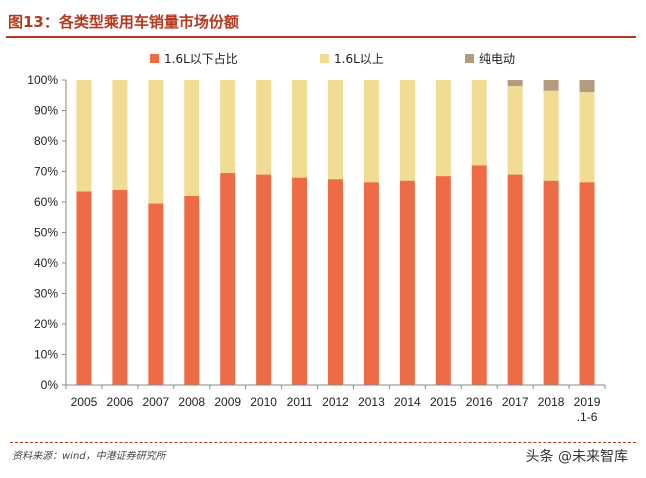  Describe the element at coordinates (576, 457) in the screenshot. I see `watermark: 头条 @未来智库` at that location.